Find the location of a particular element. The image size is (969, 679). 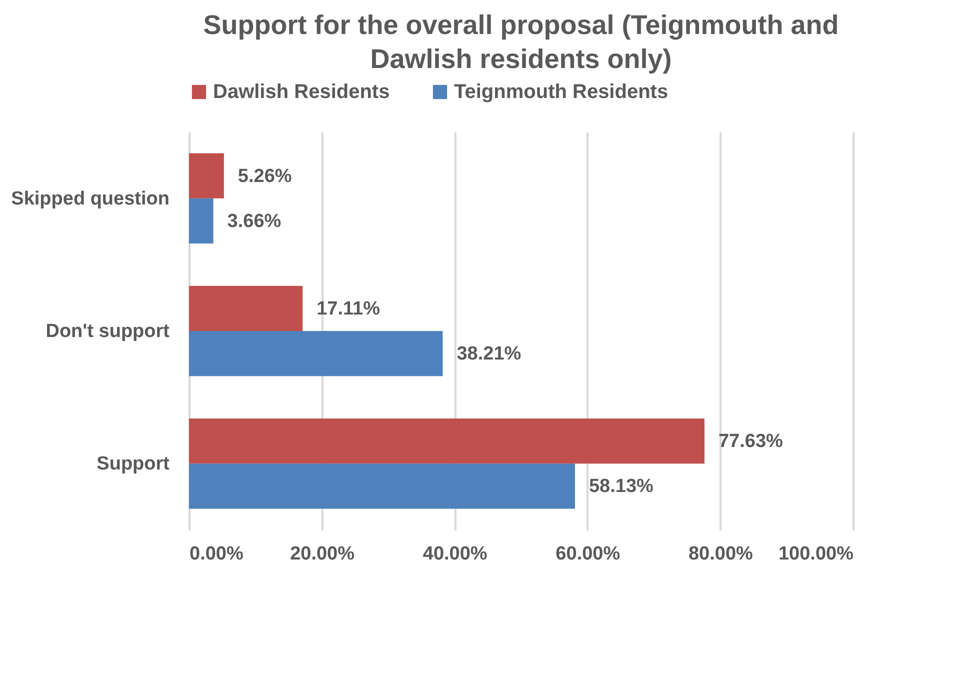

data-label: 58.13% is located at coordinates (621, 487).